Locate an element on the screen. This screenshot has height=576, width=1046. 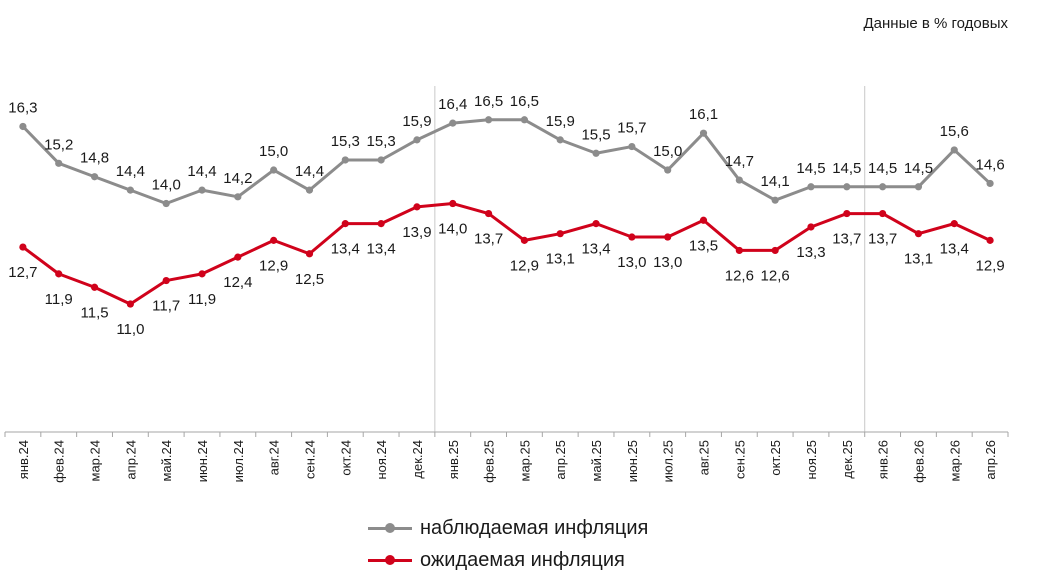
x-tick-label: мар.26 is located at coordinates (954, 460).